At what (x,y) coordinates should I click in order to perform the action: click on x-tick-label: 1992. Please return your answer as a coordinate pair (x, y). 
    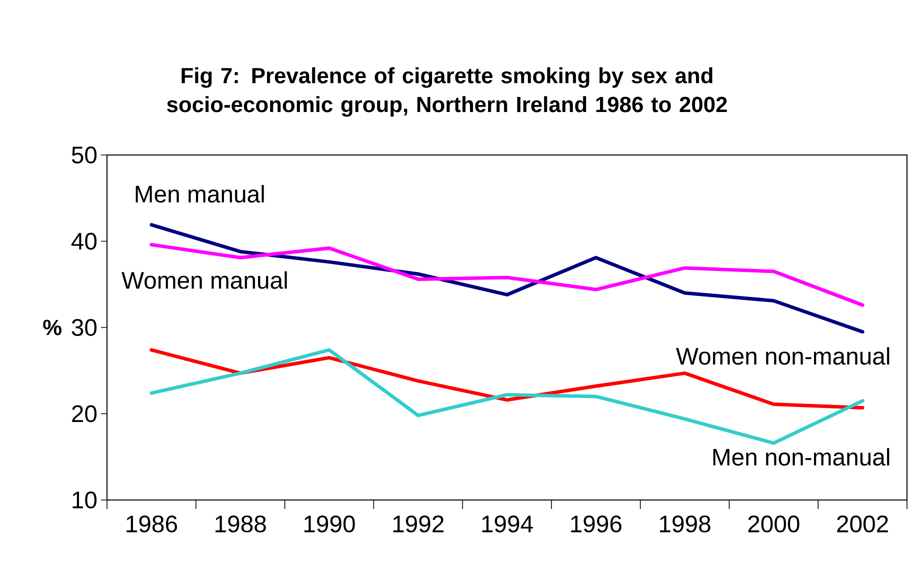
    Looking at the image, I should click on (418, 524).